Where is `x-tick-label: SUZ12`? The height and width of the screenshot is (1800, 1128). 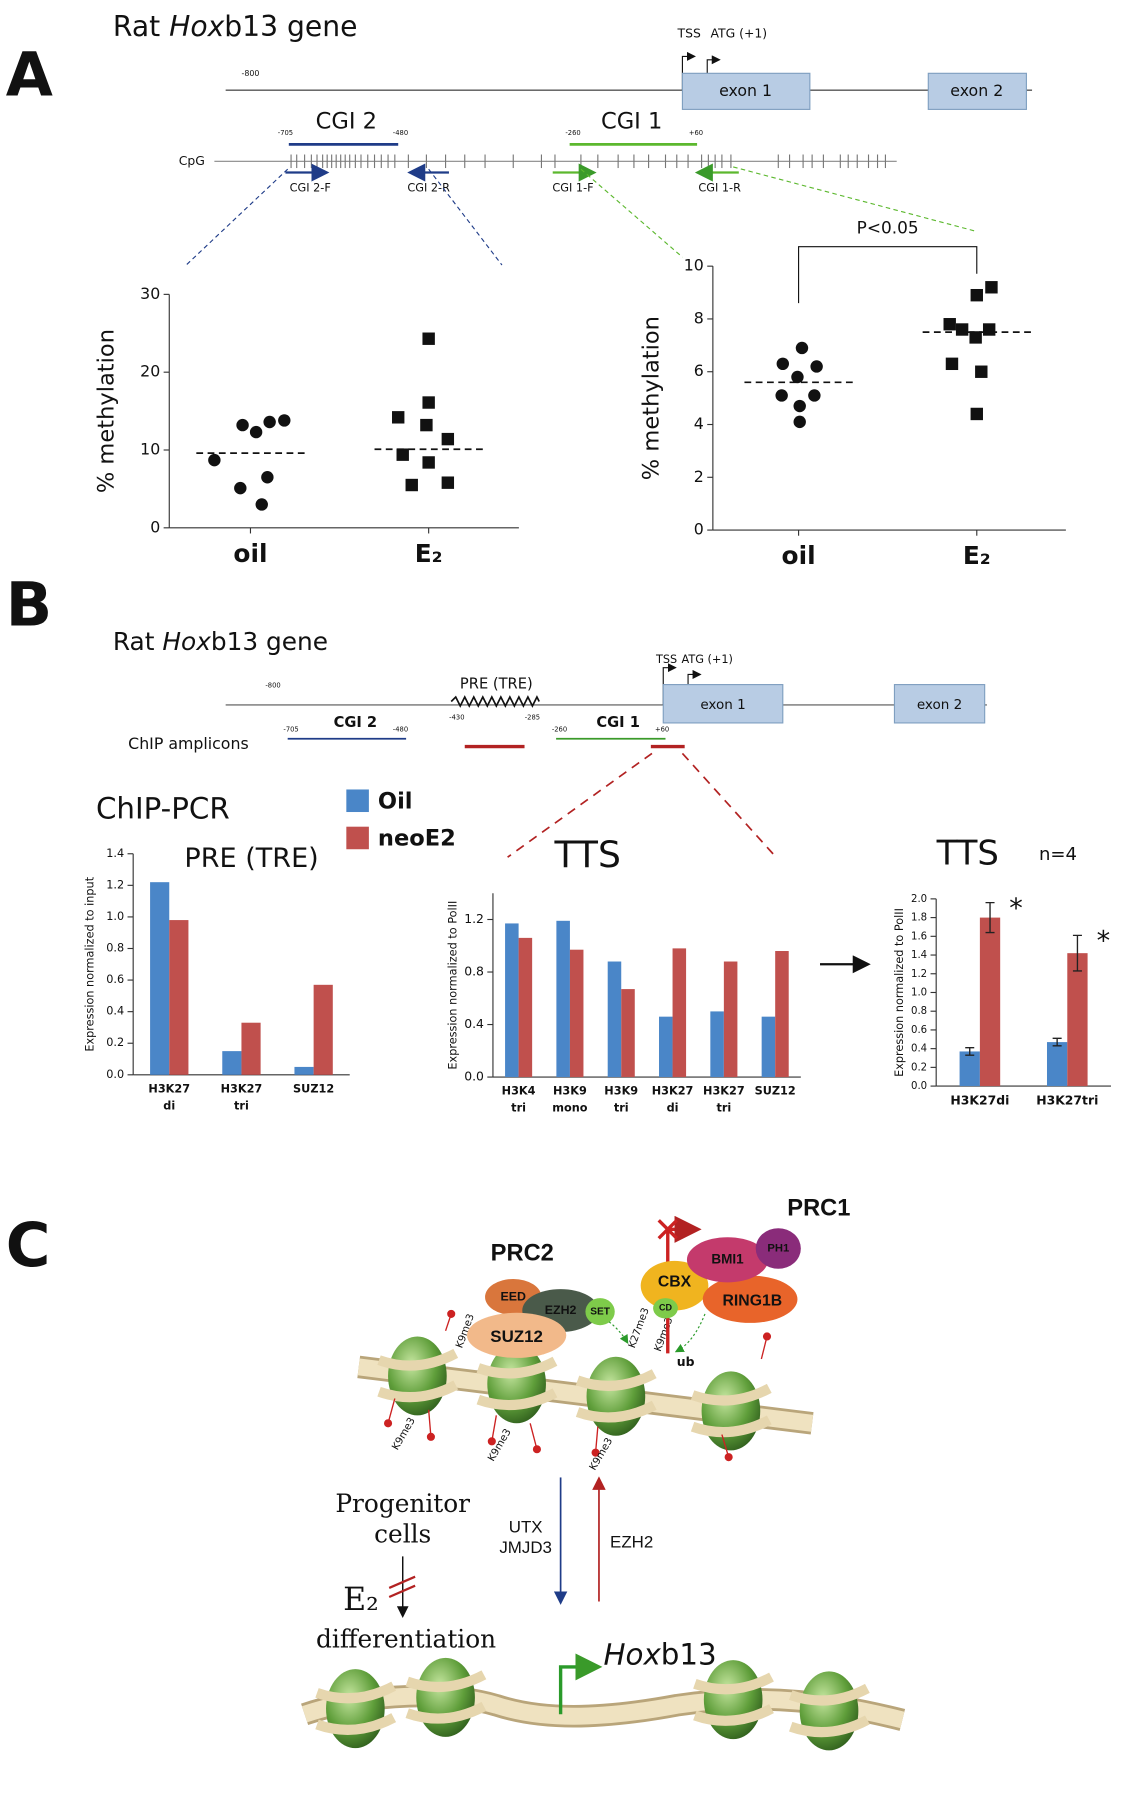 x-tick-label: SUZ12 is located at coordinates (775, 1091).